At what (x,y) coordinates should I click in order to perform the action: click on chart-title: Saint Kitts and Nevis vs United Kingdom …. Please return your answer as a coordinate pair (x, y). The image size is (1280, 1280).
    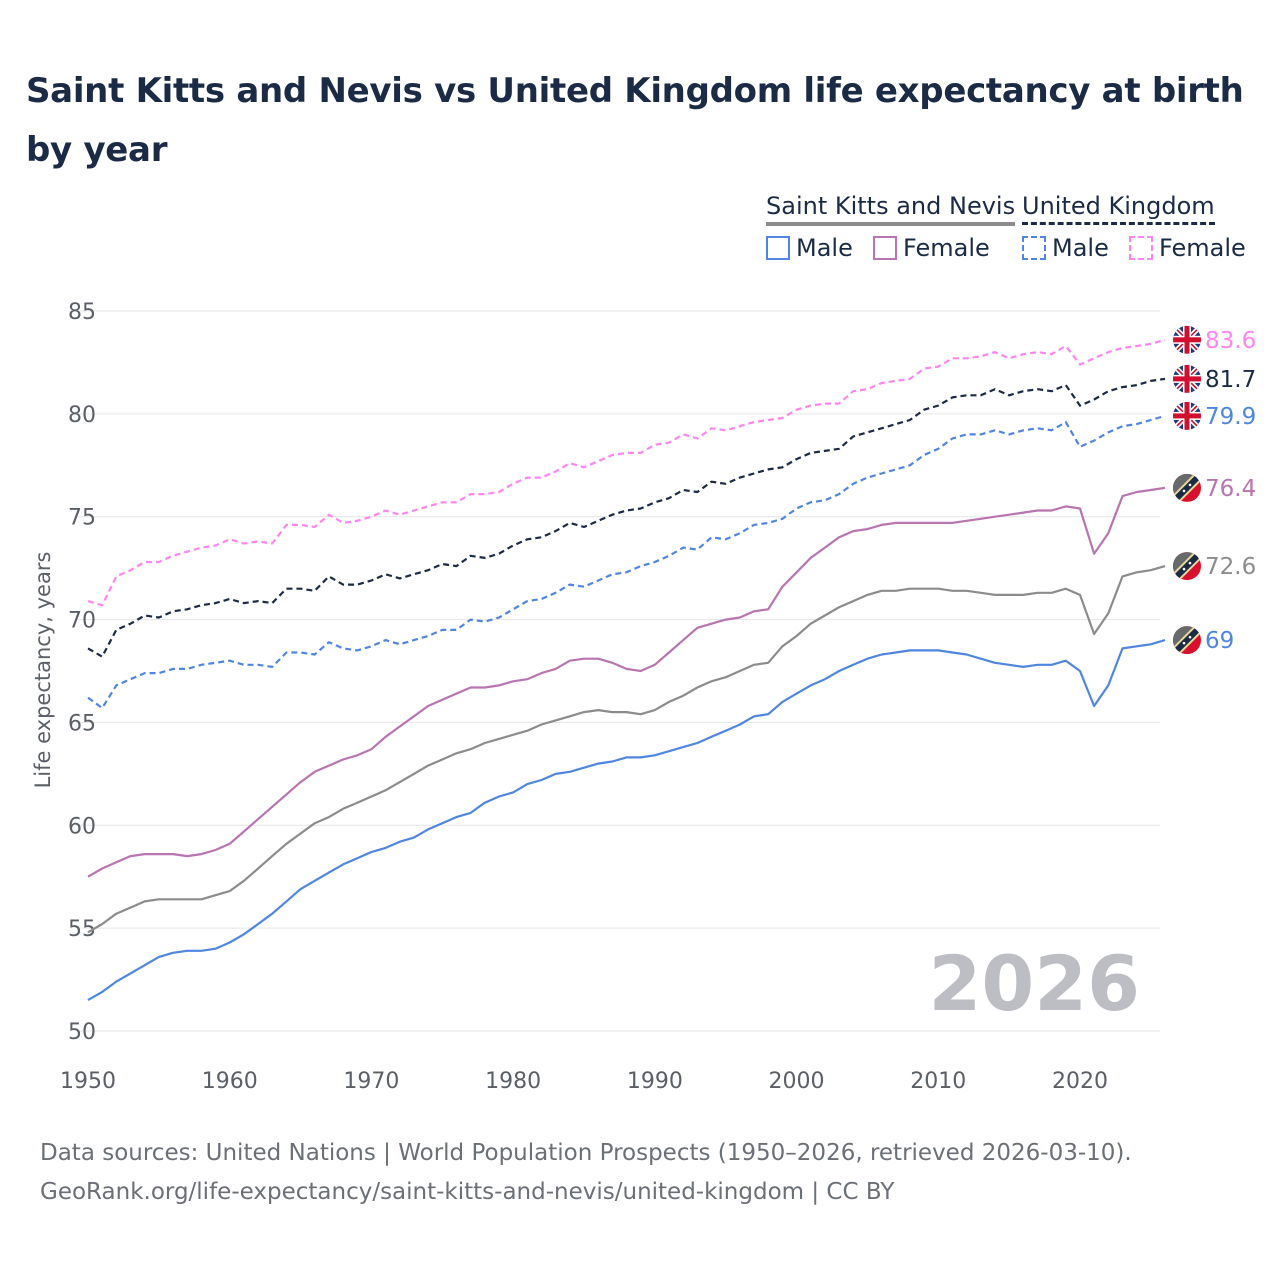
    Looking at the image, I should click on (635, 120).